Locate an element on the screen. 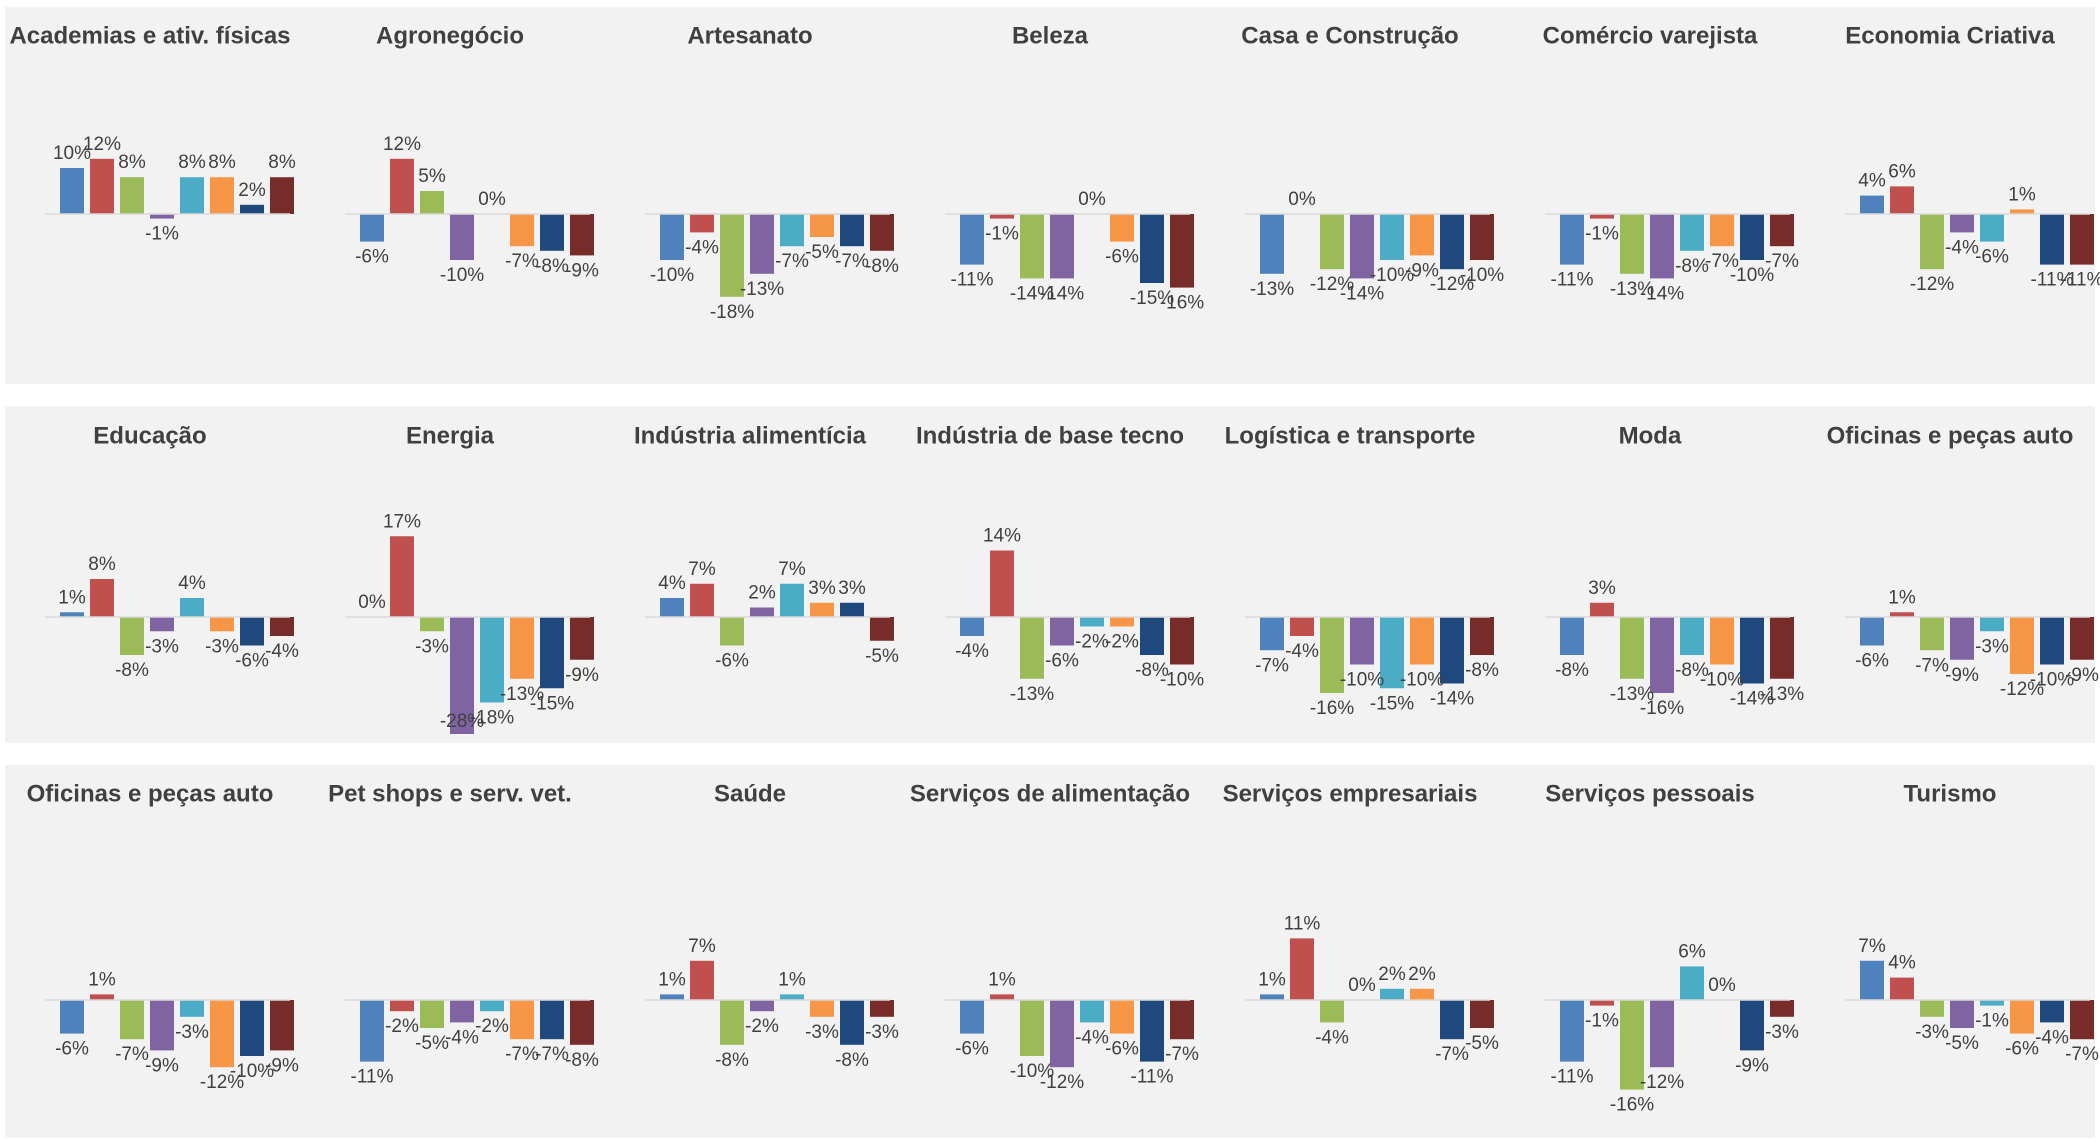 This screenshot has height=1143, width=2100. value-label: 17% is located at coordinates (402, 521).